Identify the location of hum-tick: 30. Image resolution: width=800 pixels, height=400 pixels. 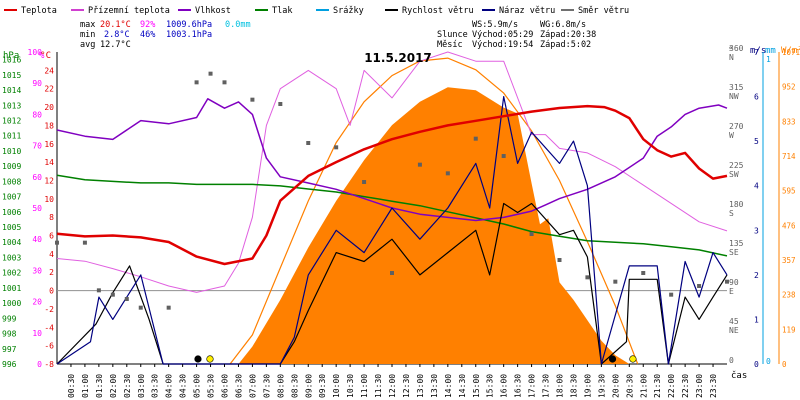
(37, 270).